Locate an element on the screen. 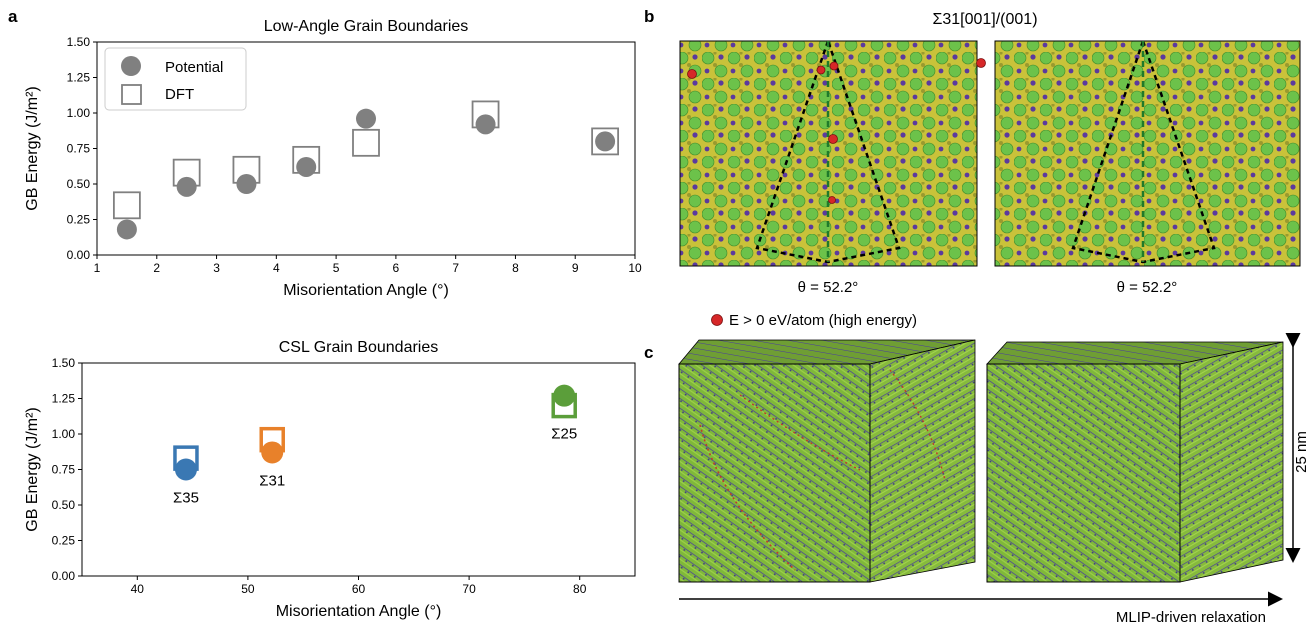 The image size is (1311, 626). x-tick-label: 7 is located at coordinates (455, 268).